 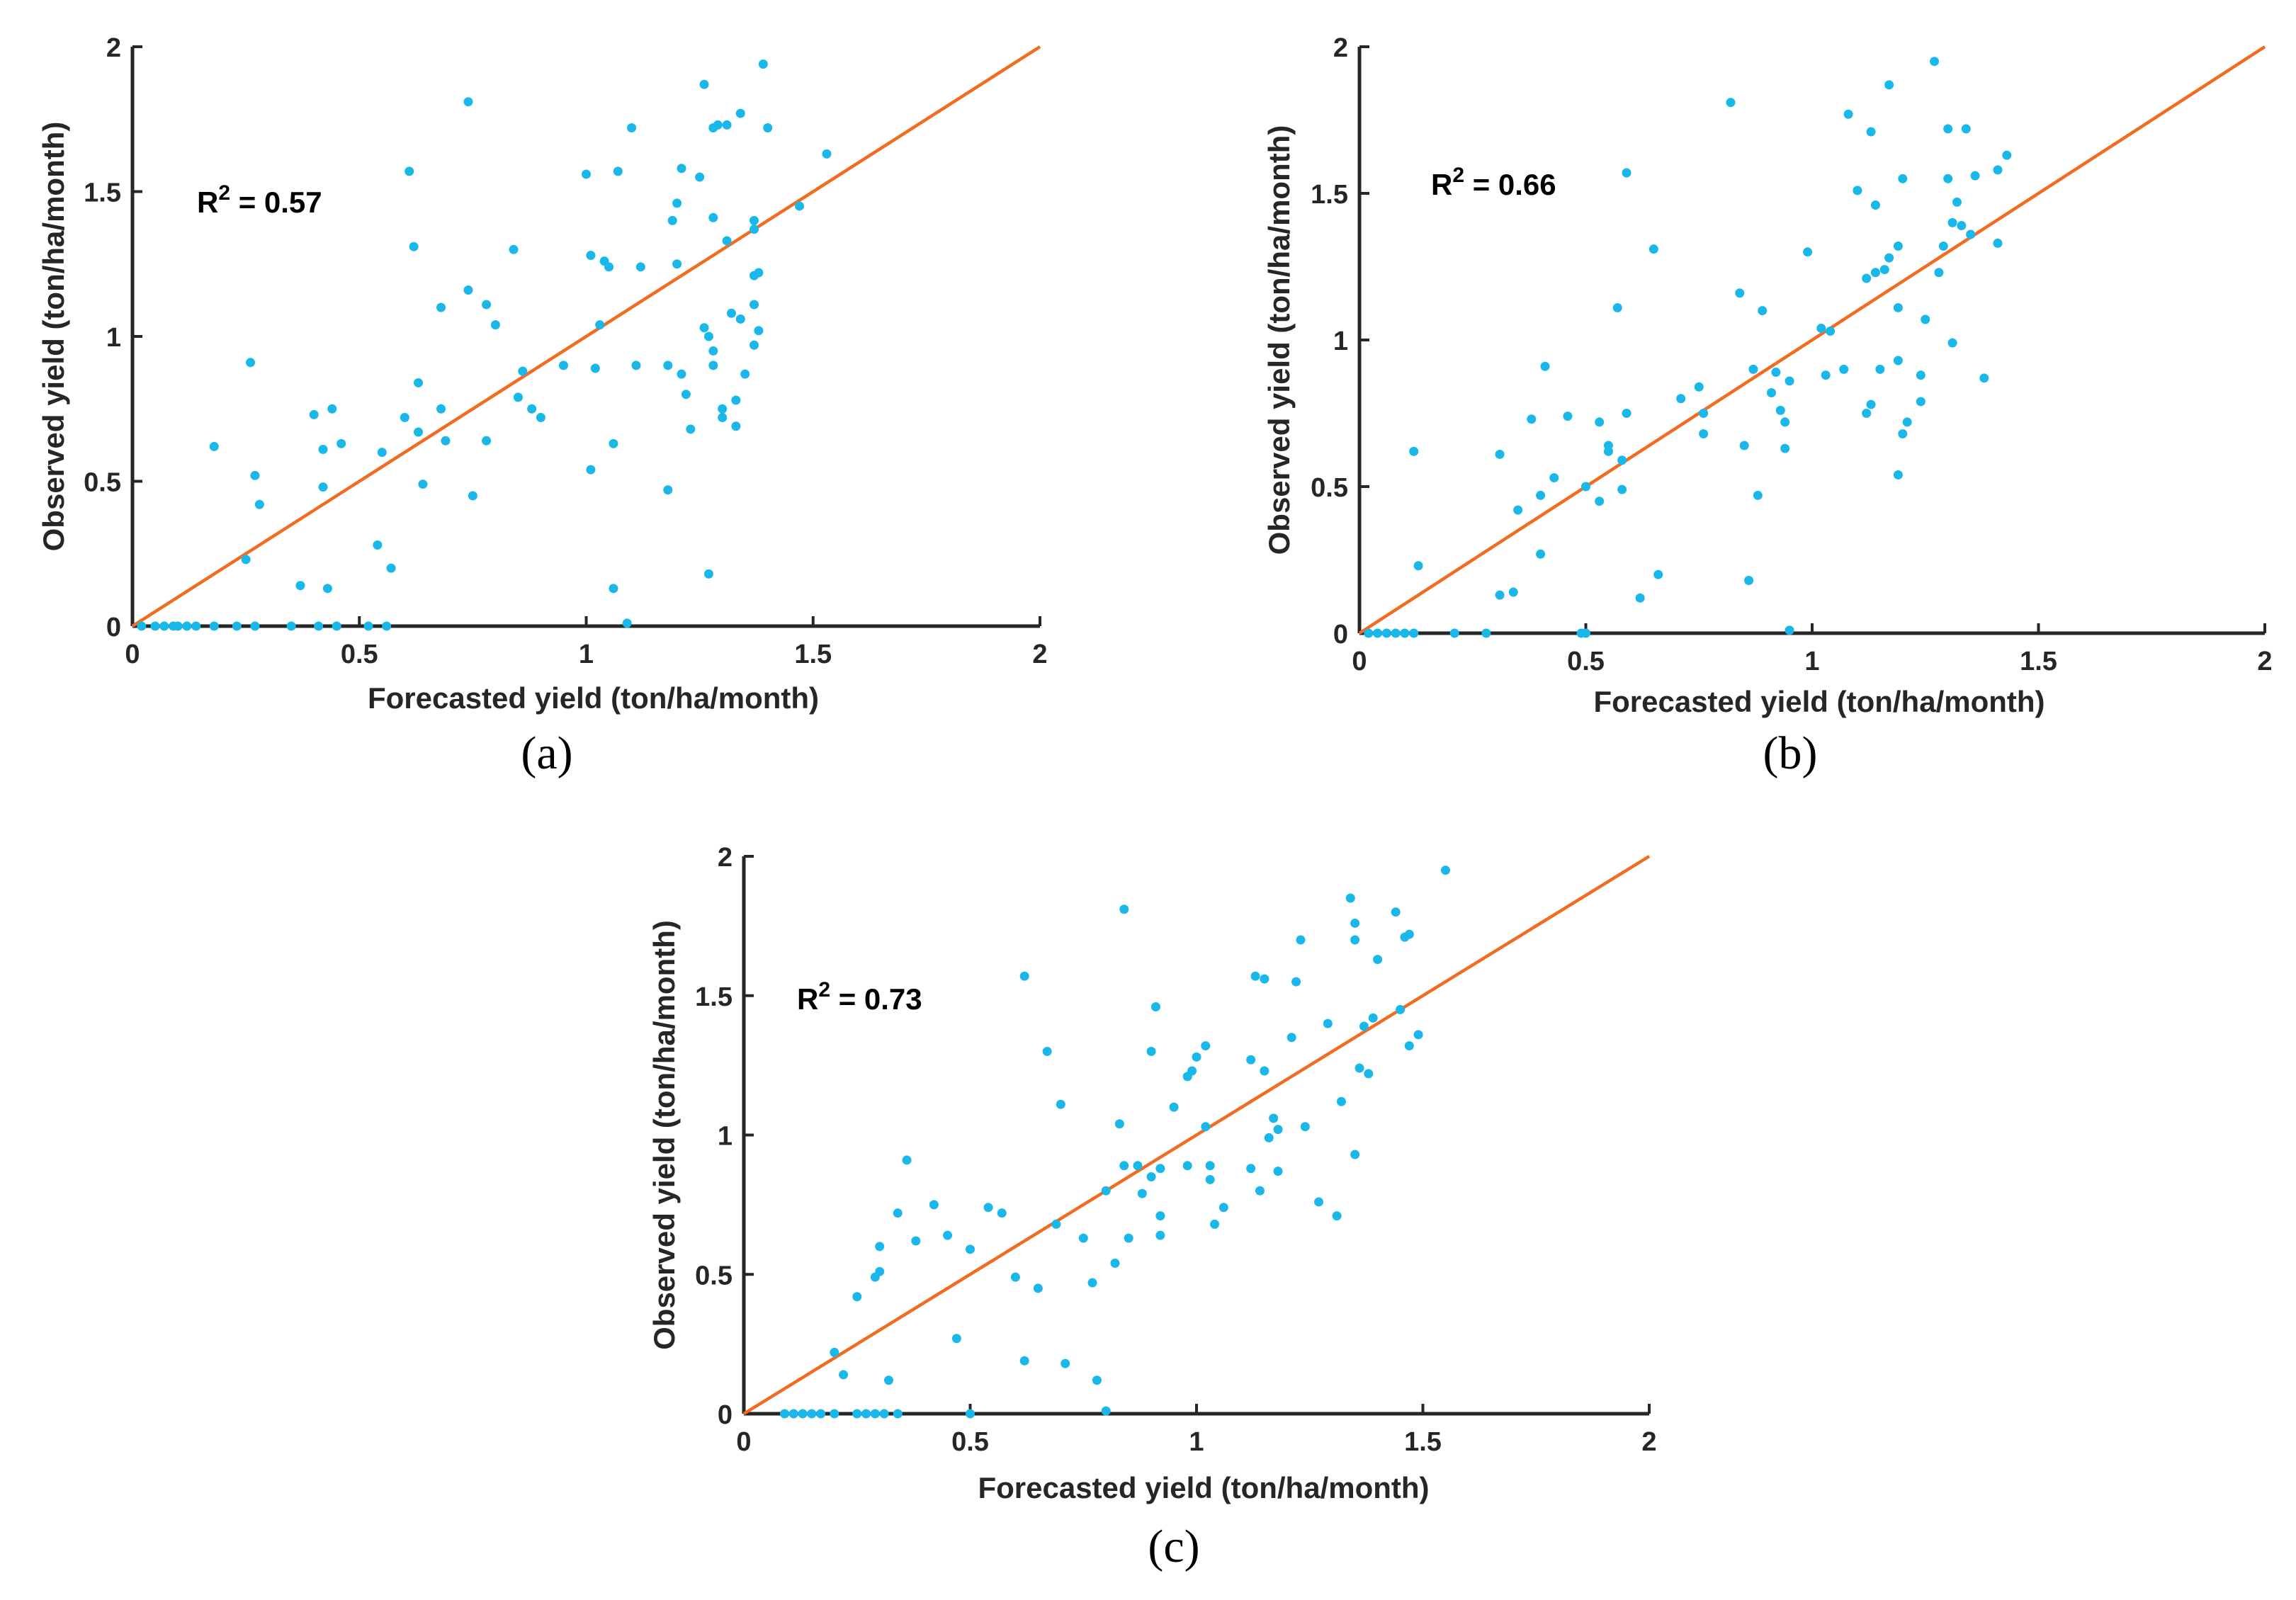 What do you see at coordinates (714, 1275) in the screenshot?
I see `y-tick-label: 0.5` at bounding box center [714, 1275].